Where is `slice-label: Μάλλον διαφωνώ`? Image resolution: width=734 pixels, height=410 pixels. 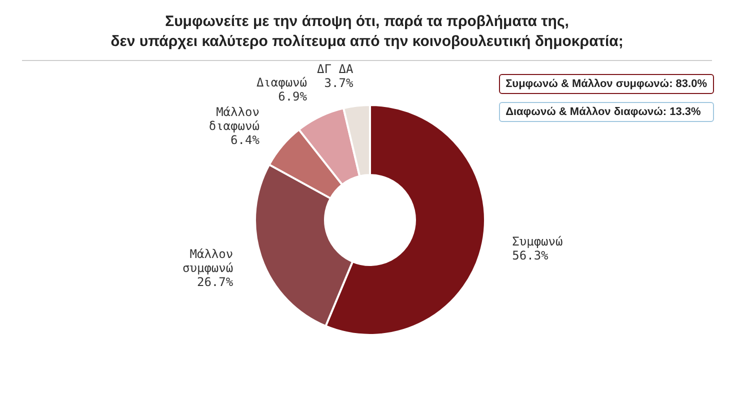
slice-label: Μάλλον διαφωνώ is located at coordinates (234, 119).